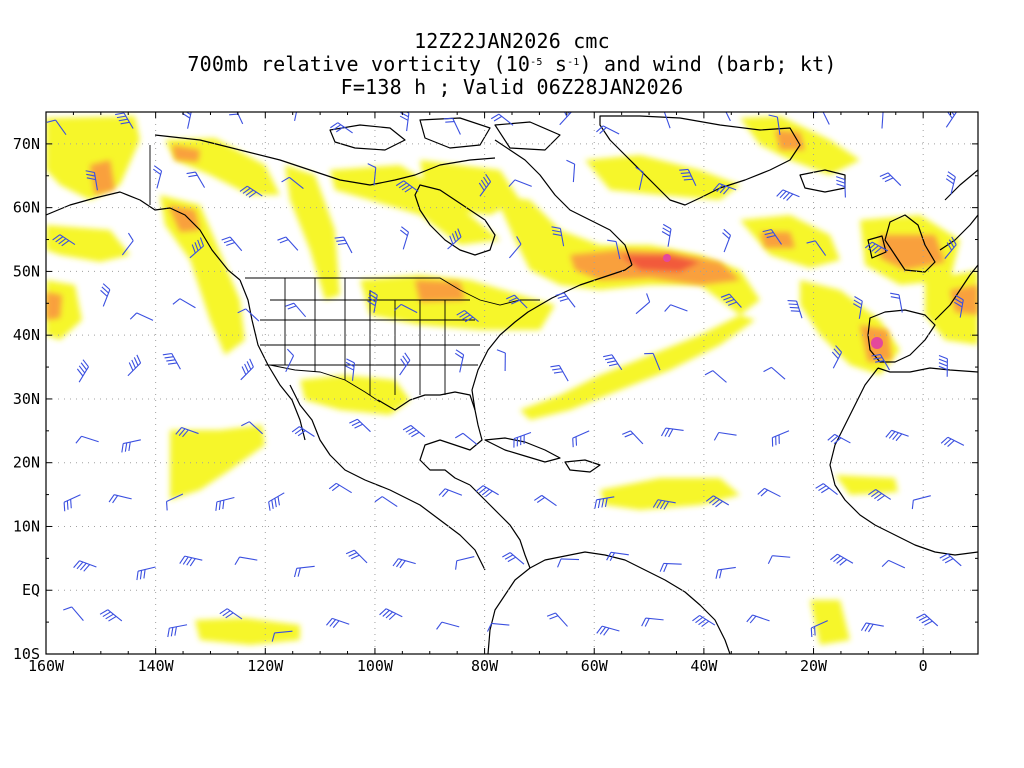  I want to click on coast-greenland, so click(700, 160).